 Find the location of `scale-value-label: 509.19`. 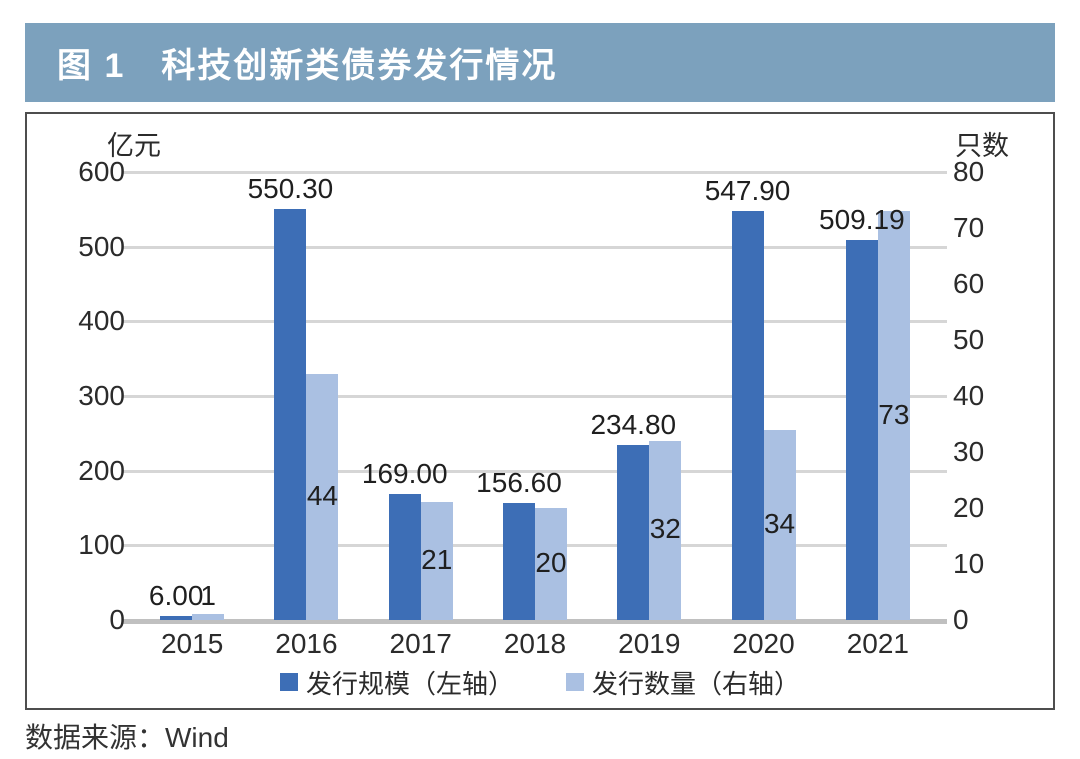

scale-value-label: 509.19 is located at coordinates (862, 219).